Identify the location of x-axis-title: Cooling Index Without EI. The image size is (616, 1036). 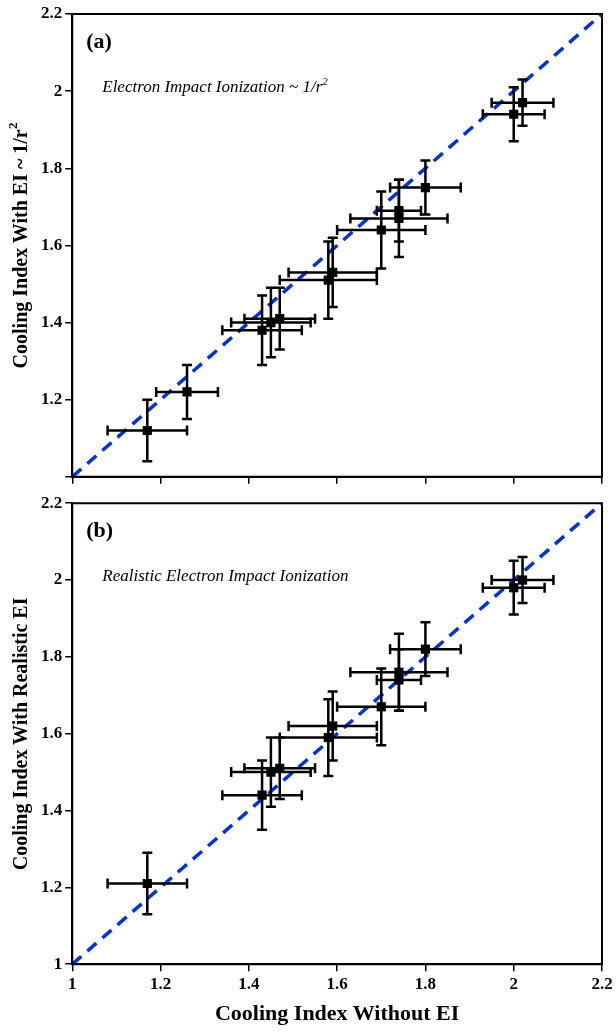
(337, 1013).